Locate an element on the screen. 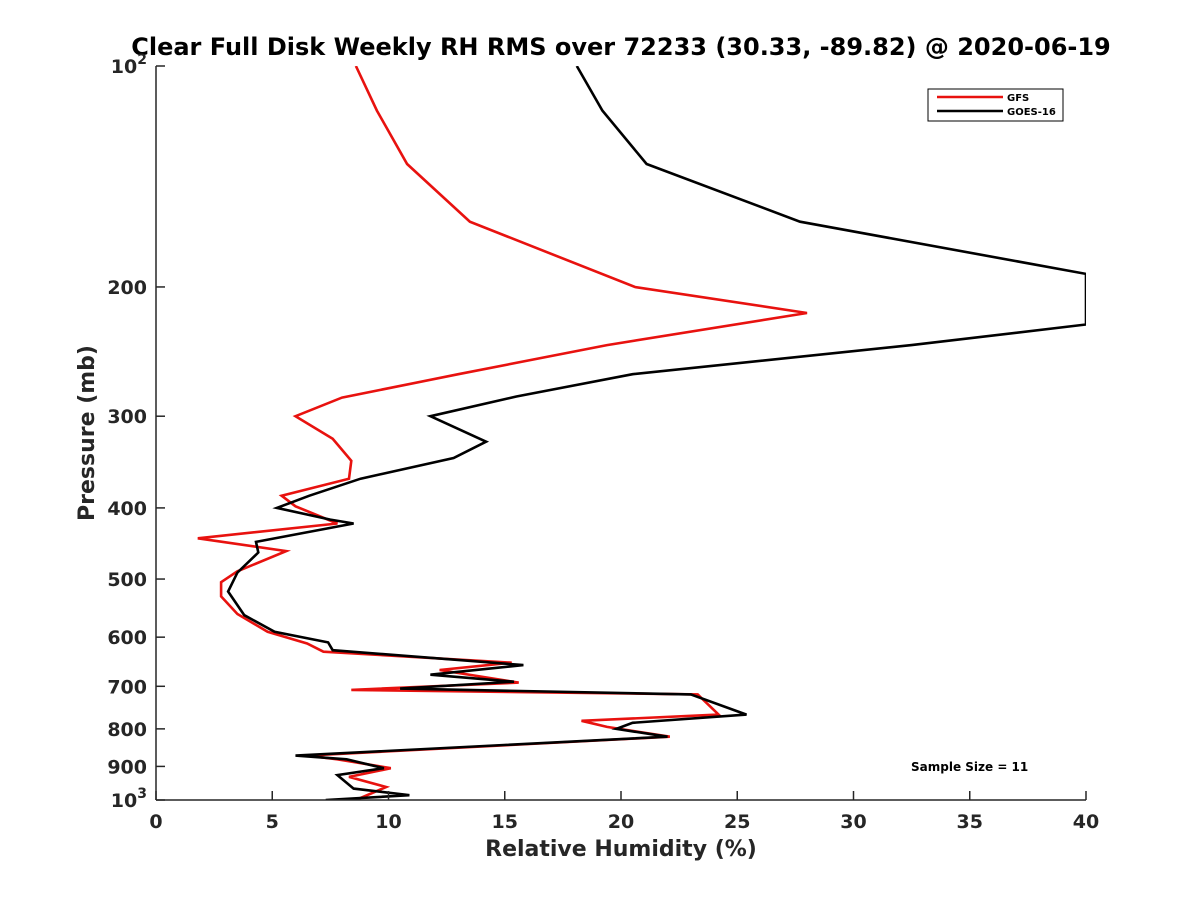  x-tick-label: 35 is located at coordinates (970, 822).